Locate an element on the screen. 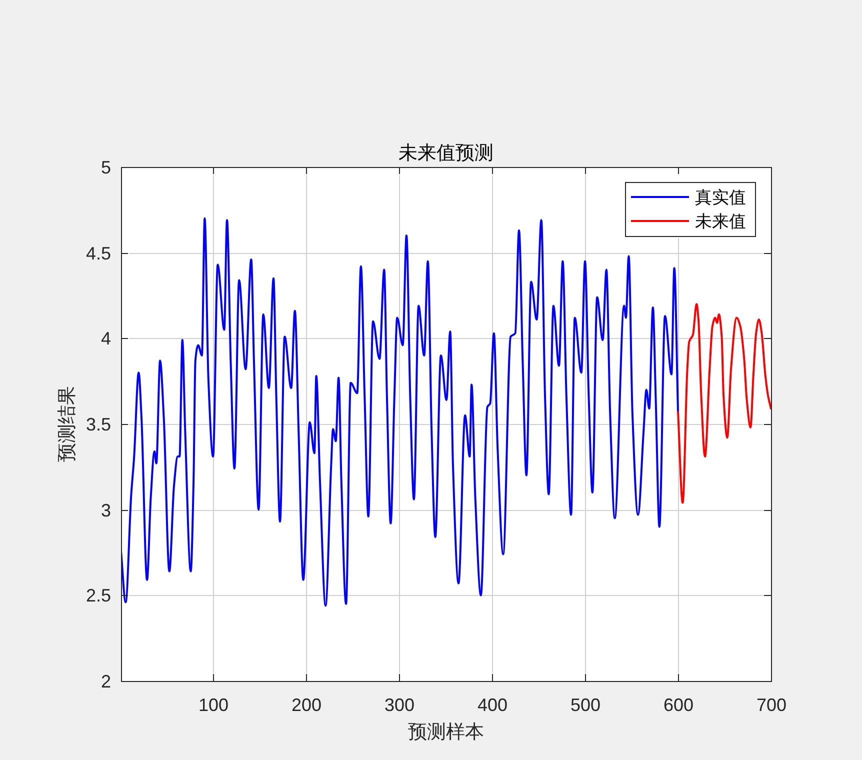 The height and width of the screenshot is (760, 862). y-tick-label: 3 is located at coordinates (105, 510).